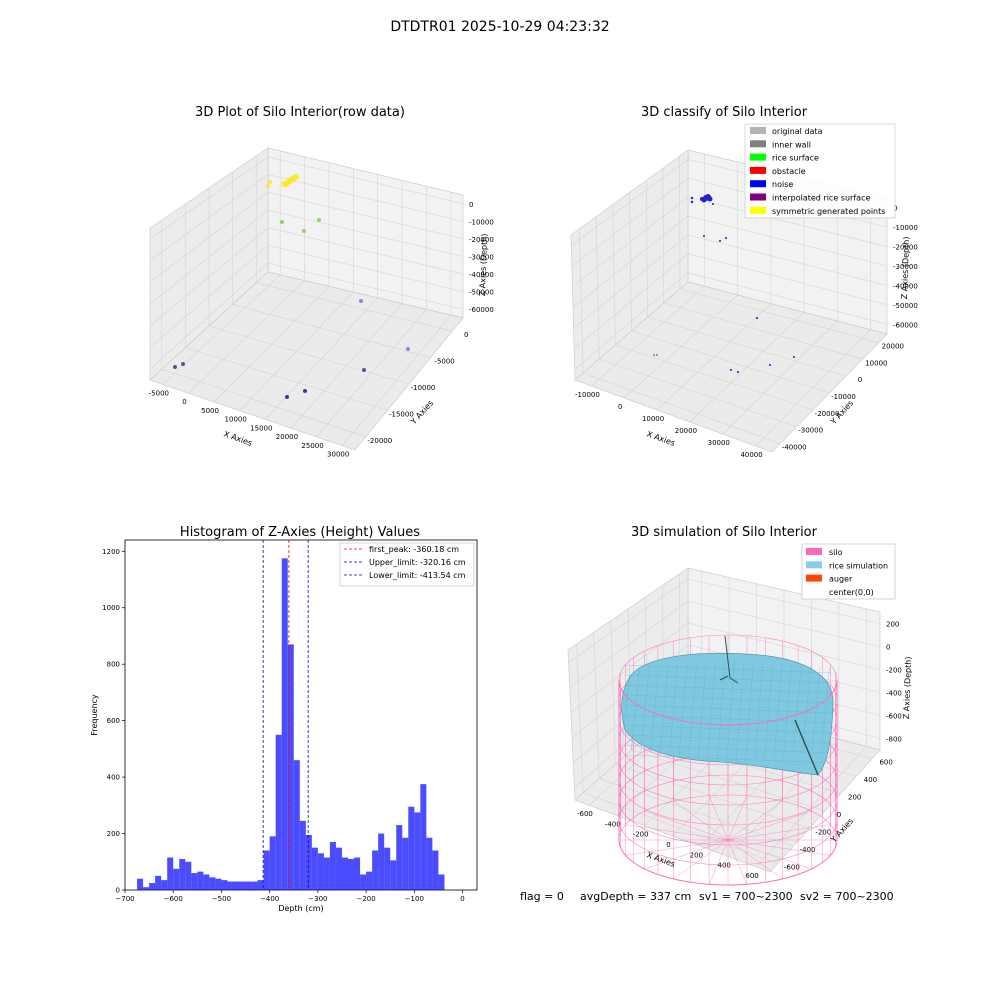  What do you see at coordinates (810, 431) in the screenshot?
I see `y-tick-label: -30000` at bounding box center [810, 431].